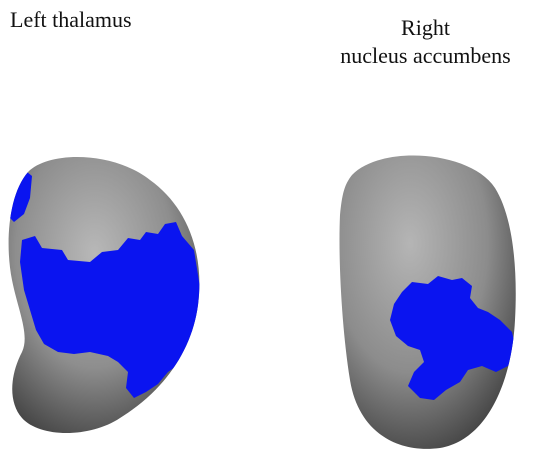 The width and height of the screenshot is (533, 452). I want to click on right-accumbens-label-line-1: Right, so click(425, 27).